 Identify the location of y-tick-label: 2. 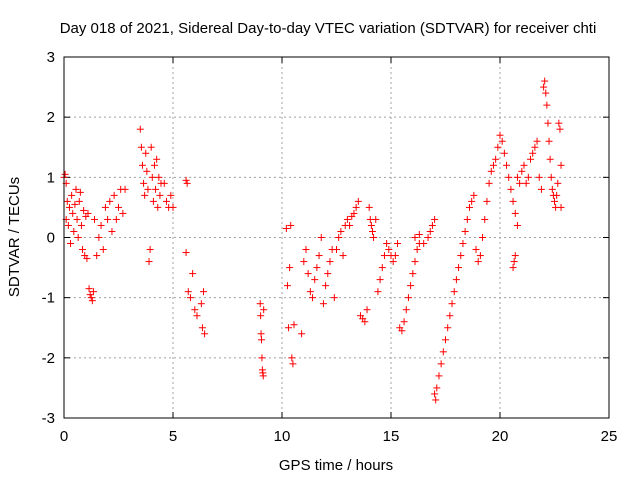
(51, 117).